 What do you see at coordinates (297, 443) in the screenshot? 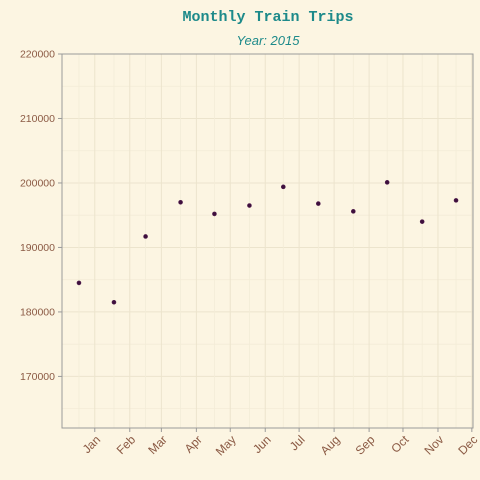
I see `x-tick-label: Jul` at bounding box center [297, 443].